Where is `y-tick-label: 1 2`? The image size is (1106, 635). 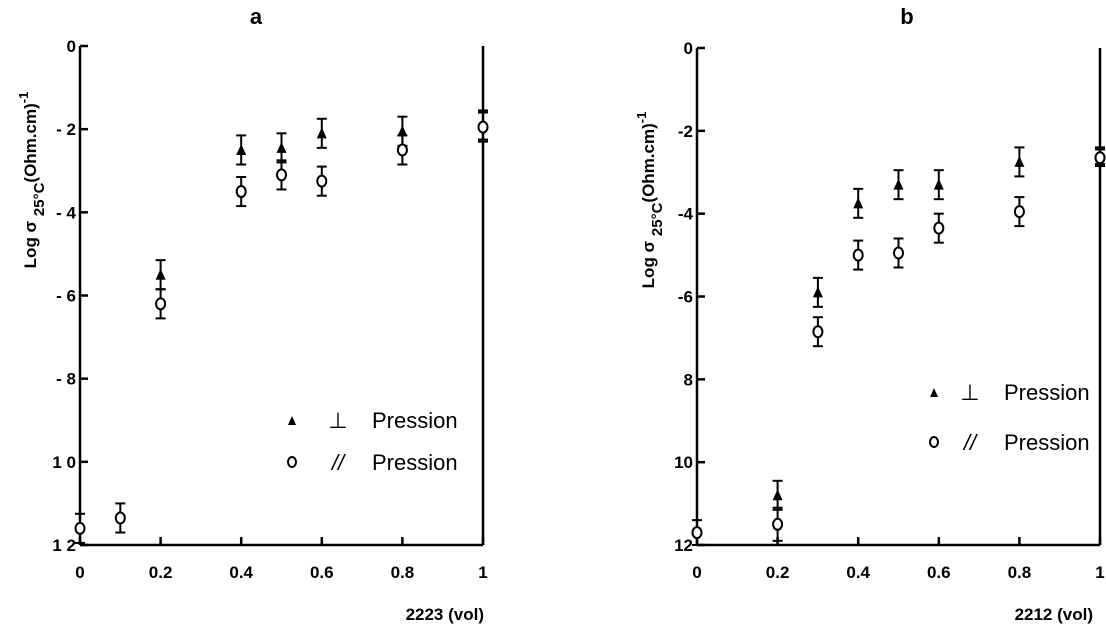 y-tick-label: 1 2 is located at coordinates (64, 545).